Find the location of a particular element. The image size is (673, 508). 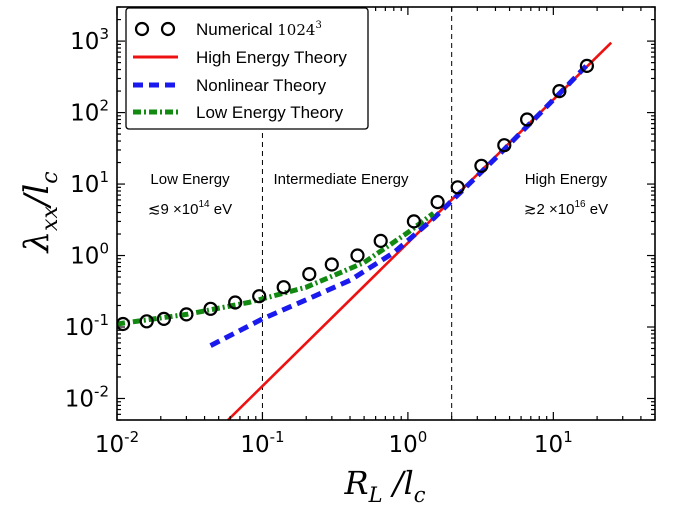

y-tick-label: 10⁰ is located at coordinates (89, 255).